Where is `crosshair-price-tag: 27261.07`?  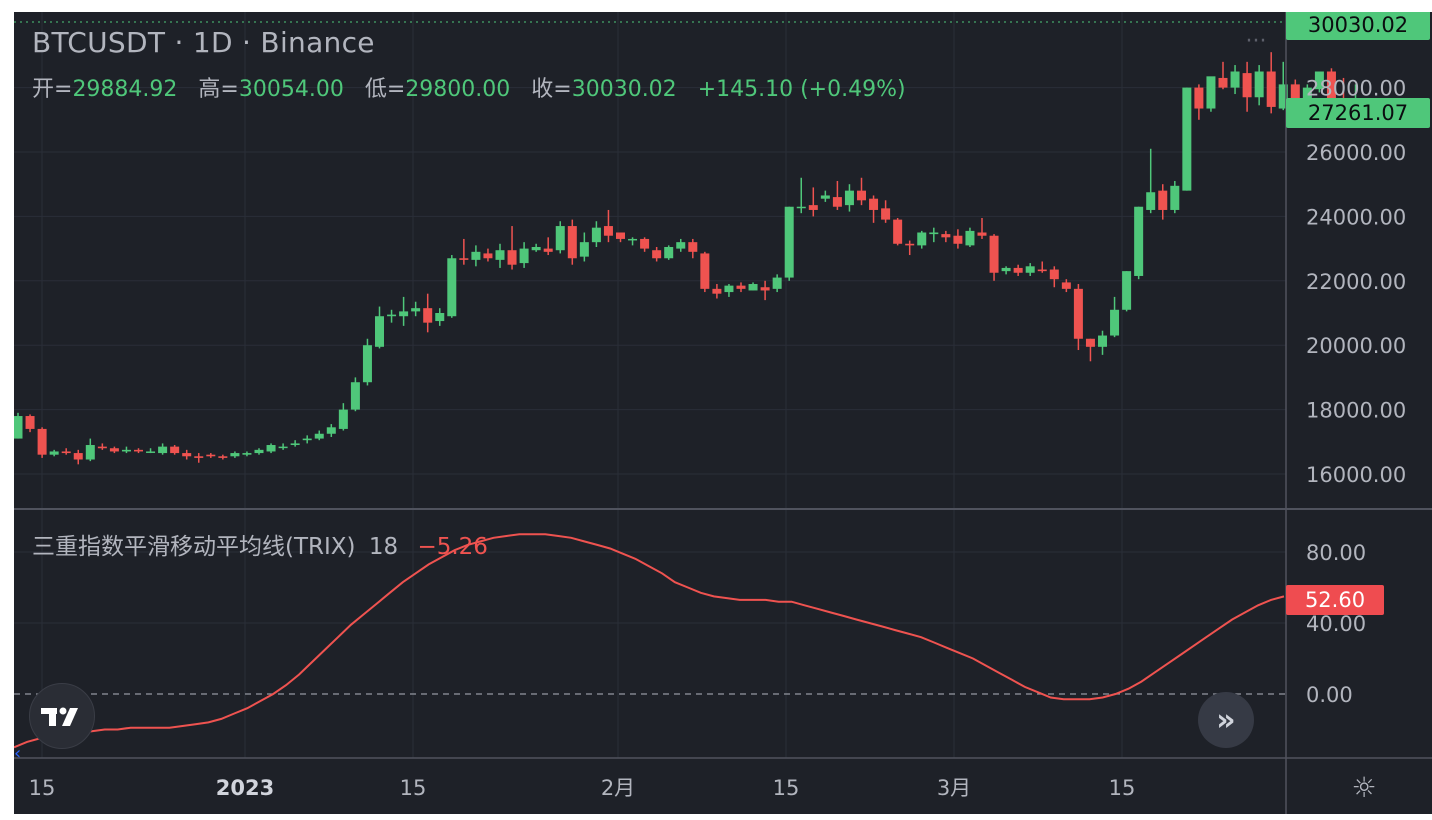 crosshair-price-tag: 27261.07 is located at coordinates (1358, 113).